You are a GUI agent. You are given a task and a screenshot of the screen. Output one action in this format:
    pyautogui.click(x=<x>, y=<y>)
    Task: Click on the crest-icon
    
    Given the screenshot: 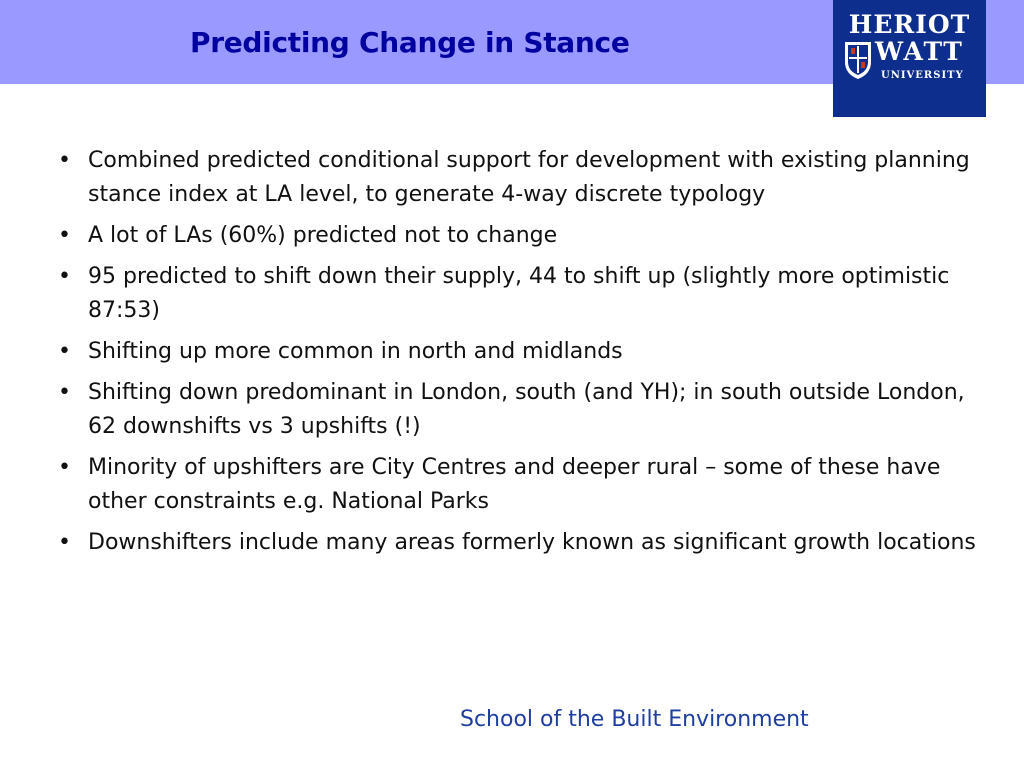 What is the action you would take?
    pyautogui.click(x=858, y=60)
    